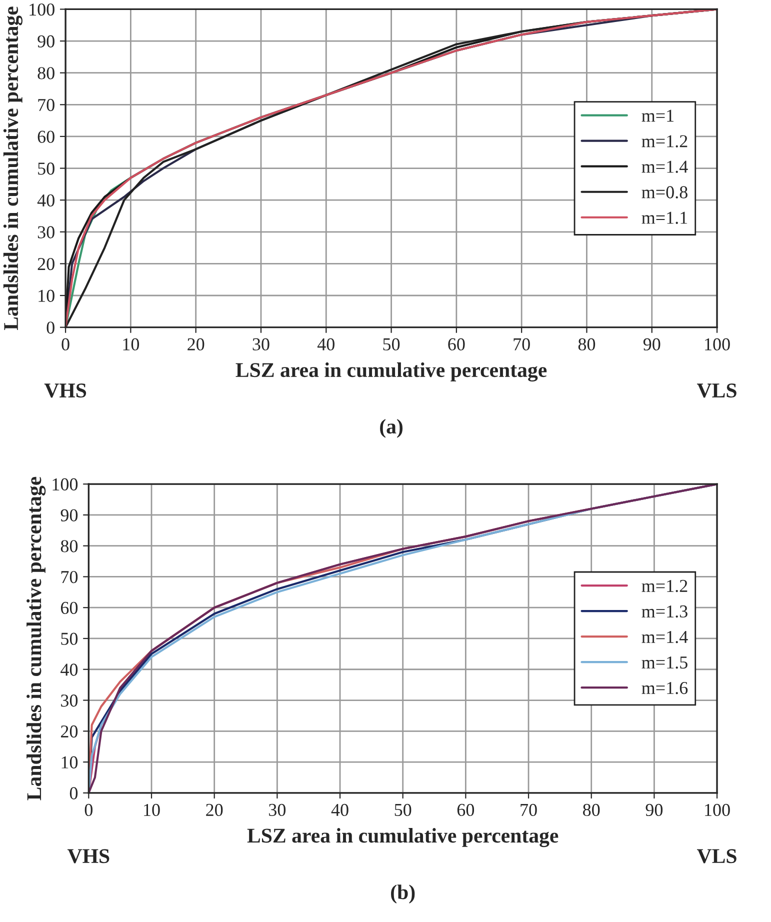 This screenshot has width=771, height=922. What do you see at coordinates (665, 688) in the screenshot?
I see `legend-label: m=1.6` at bounding box center [665, 688].